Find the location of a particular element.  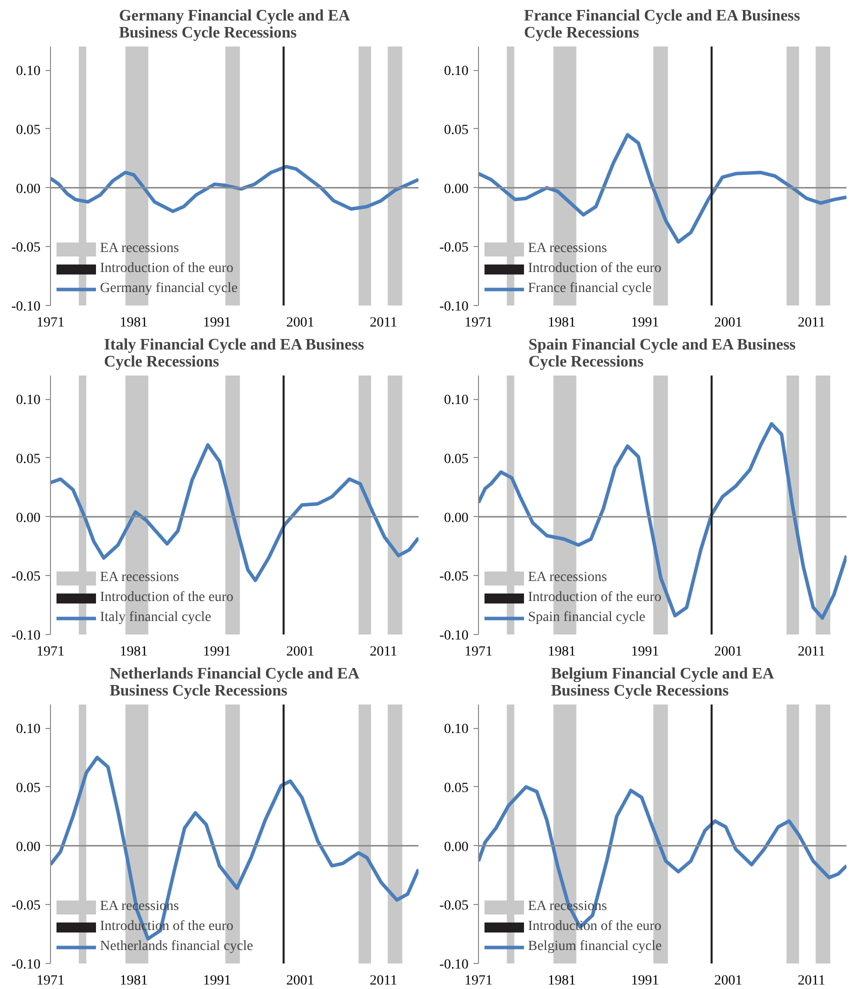

chart-title: Italy Financial Cycle and EA Business Cycle Recessions is located at coordinates (234, 353).